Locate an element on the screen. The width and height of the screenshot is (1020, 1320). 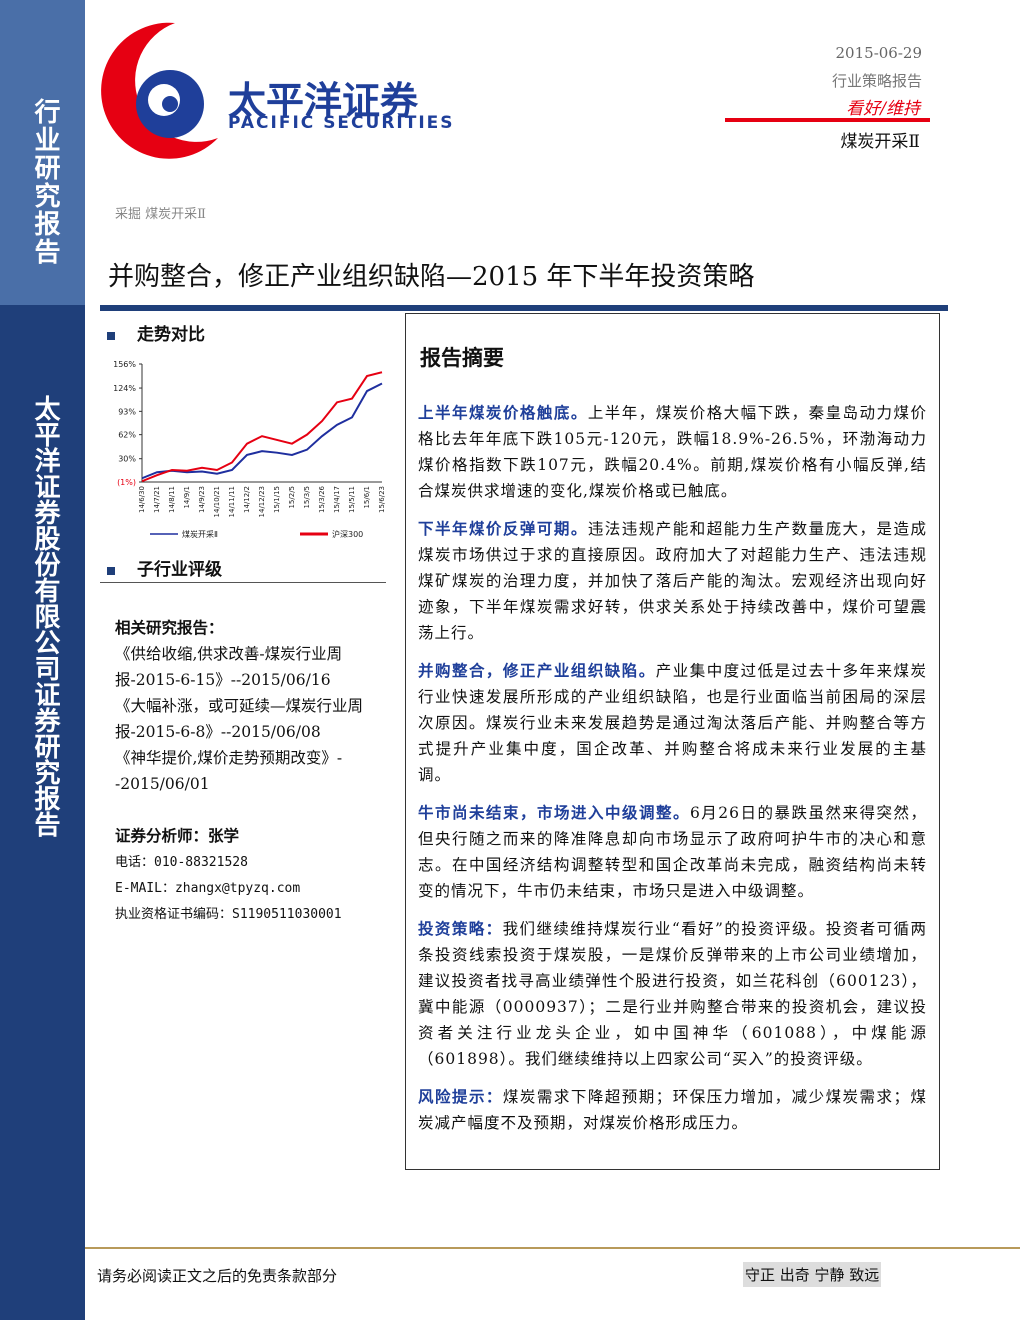
breadcrumb: 采掘 煤炭开采Ⅱ is located at coordinates (160, 214).